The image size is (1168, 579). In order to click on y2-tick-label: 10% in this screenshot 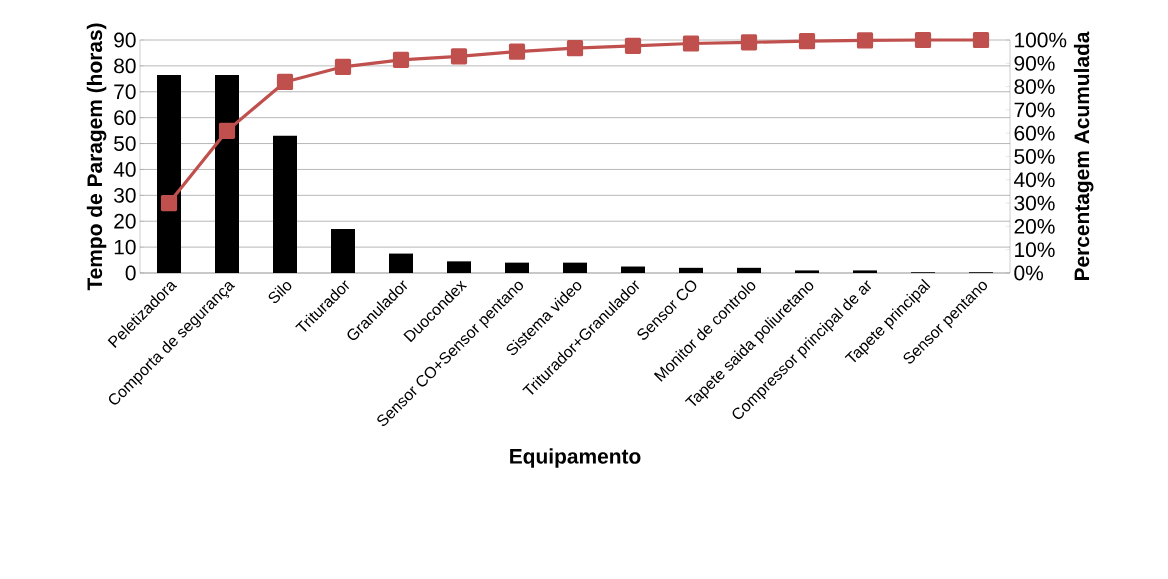, I will do `click(1035, 250)`.